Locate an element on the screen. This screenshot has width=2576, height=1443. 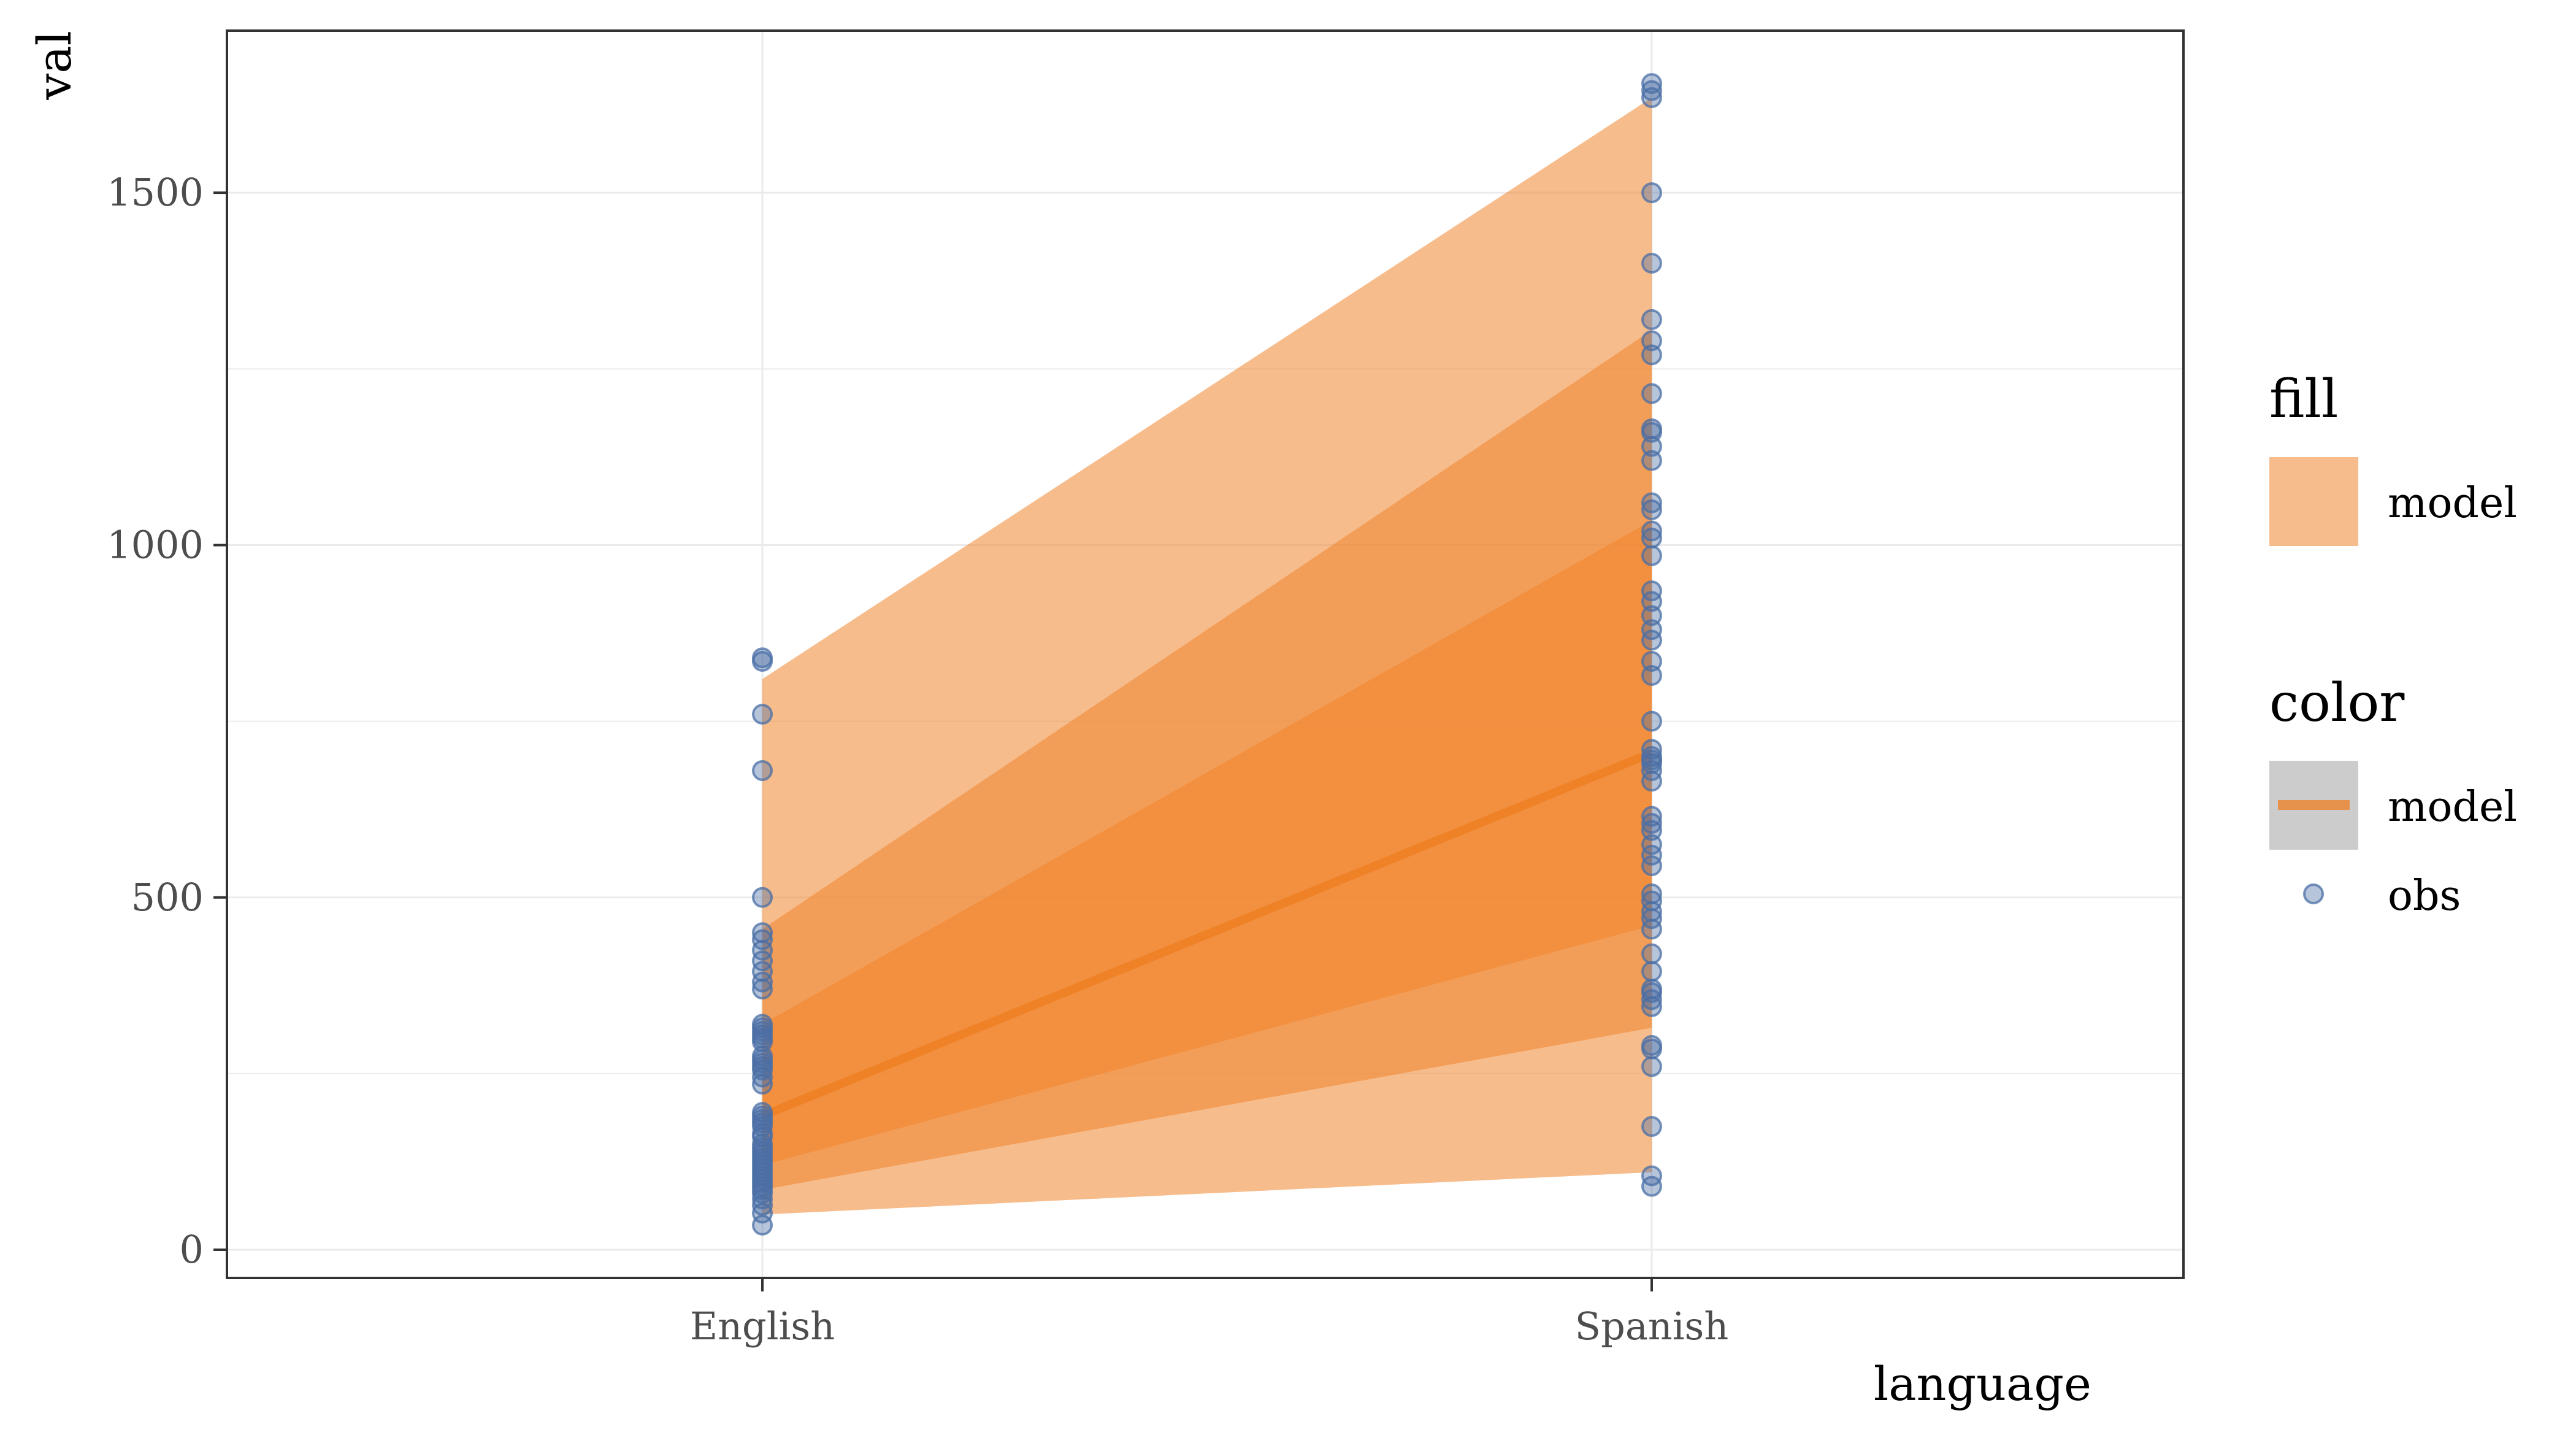
y-tick-label: 1000 is located at coordinates (155, 544).